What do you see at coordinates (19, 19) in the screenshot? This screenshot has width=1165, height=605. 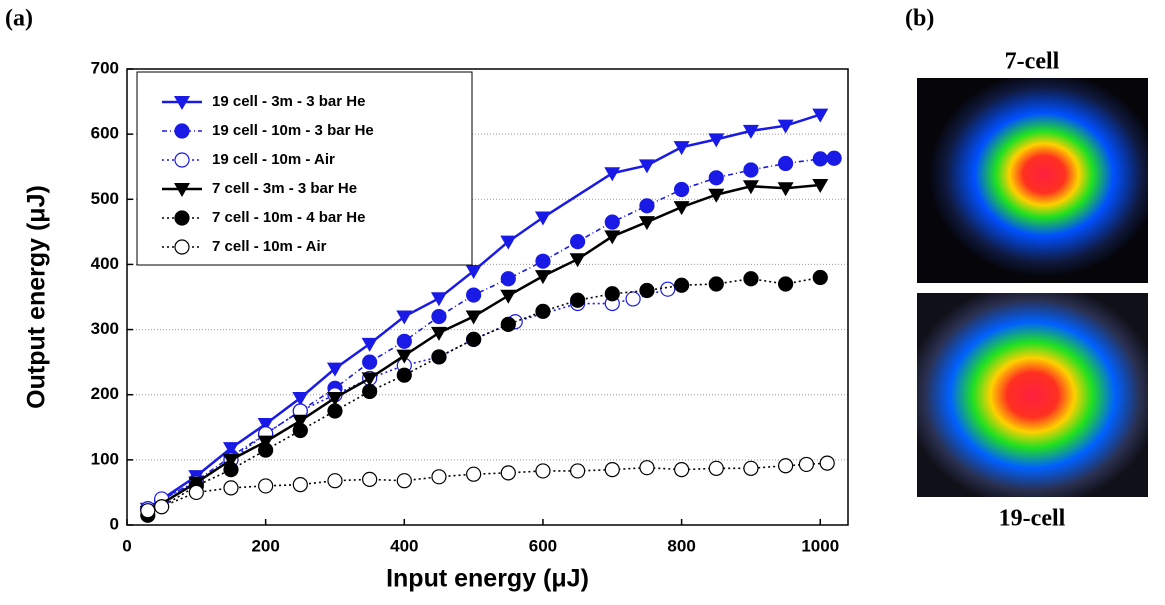 I see `panel-label: (a)` at bounding box center [19, 19].